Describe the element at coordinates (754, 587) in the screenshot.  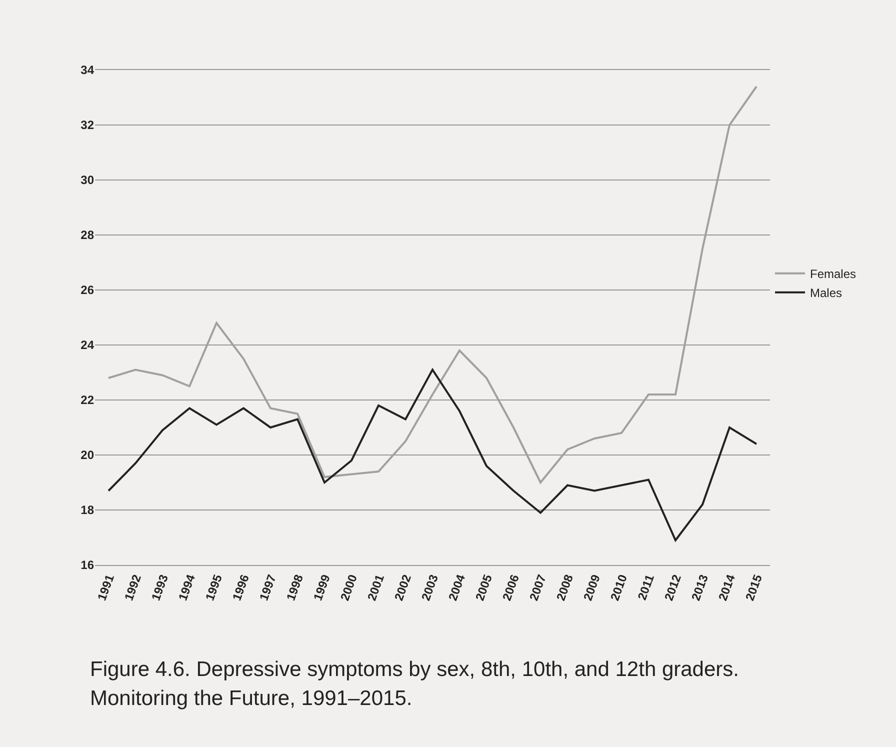
I see `x-tick-label: 2015` at that location.